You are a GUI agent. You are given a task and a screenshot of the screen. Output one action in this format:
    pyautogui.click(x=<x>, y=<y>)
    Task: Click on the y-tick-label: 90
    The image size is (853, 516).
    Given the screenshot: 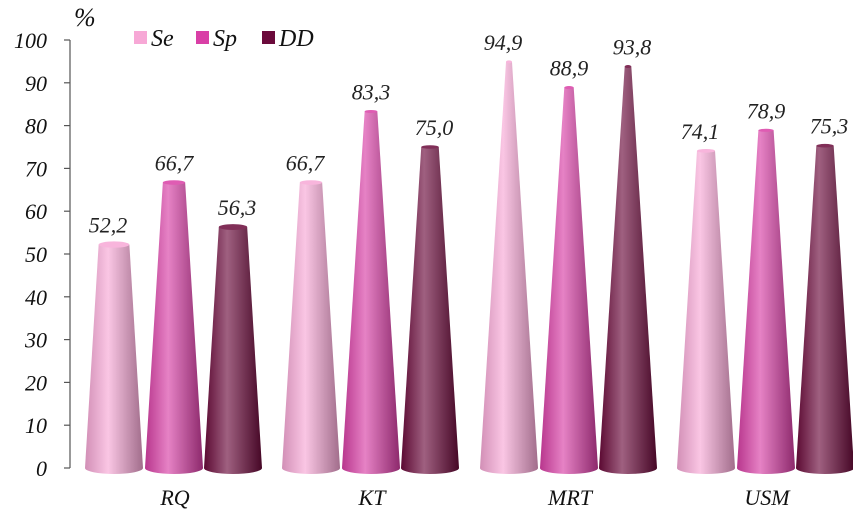 What is the action you would take?
    pyautogui.click(x=36, y=83)
    